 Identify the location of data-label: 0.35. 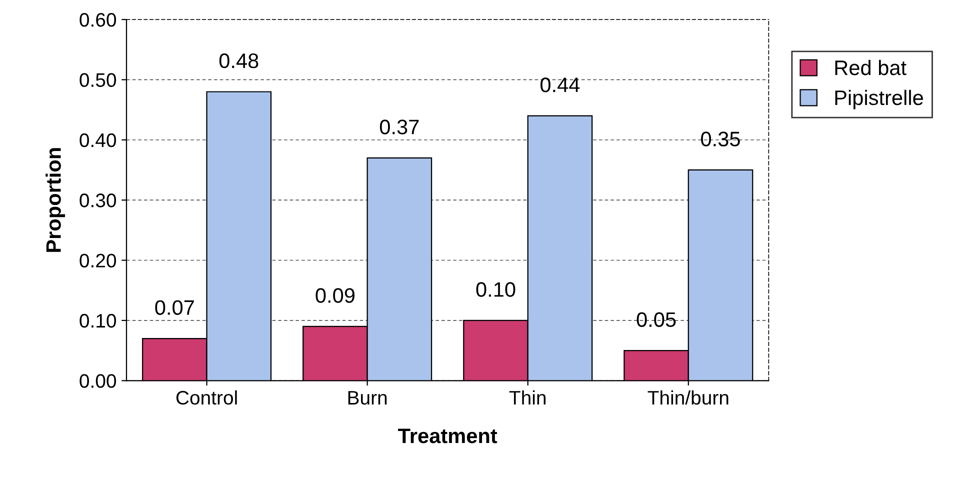
(720, 139).